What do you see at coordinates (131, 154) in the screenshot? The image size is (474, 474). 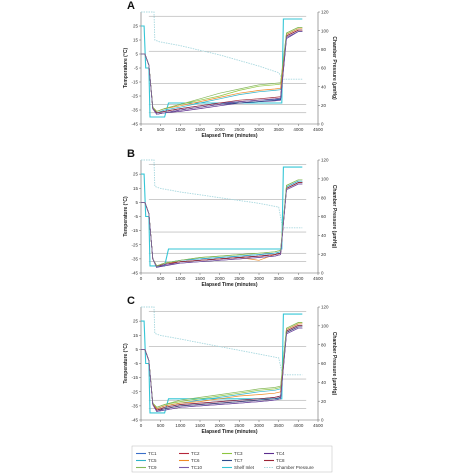 I see `panel-letter: B` at bounding box center [131, 154].